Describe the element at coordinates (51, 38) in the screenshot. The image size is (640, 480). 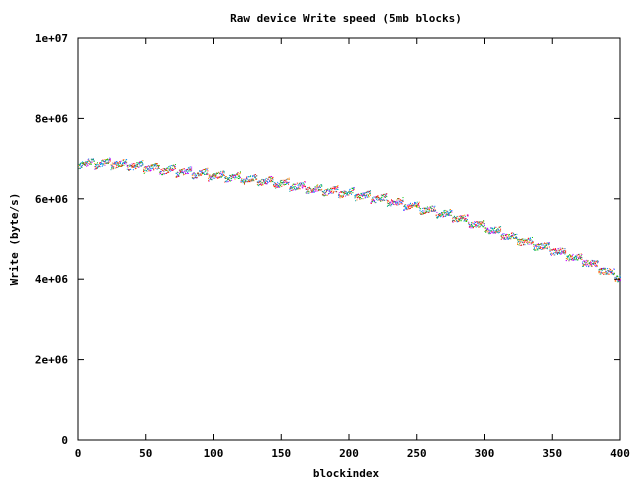
I see `y-tick-label: 1e+07` at that location.